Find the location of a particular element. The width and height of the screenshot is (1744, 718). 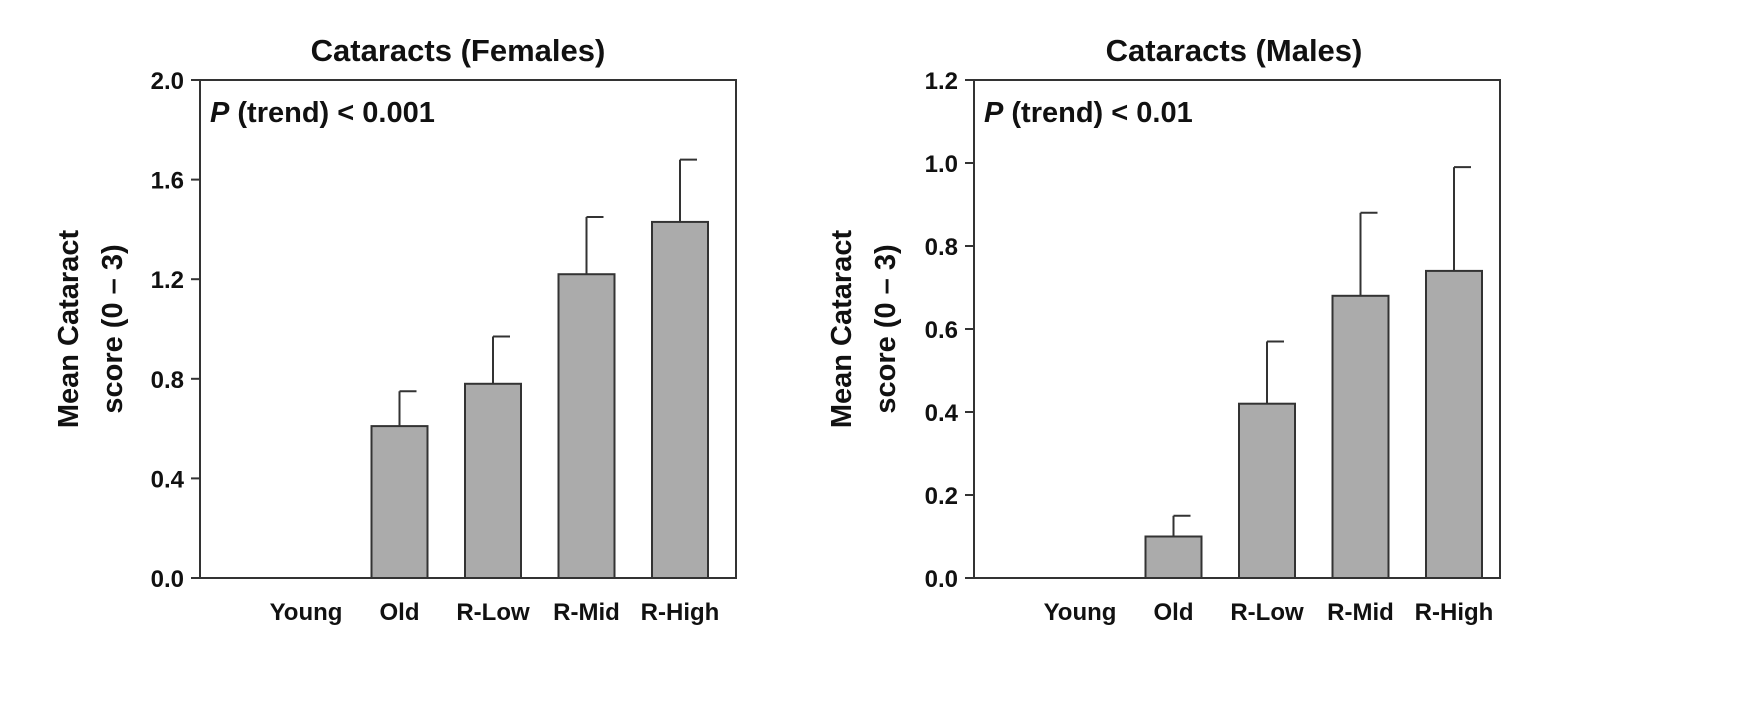

trend-annotation: P (trend) < 0.01 is located at coordinates (1088, 113).